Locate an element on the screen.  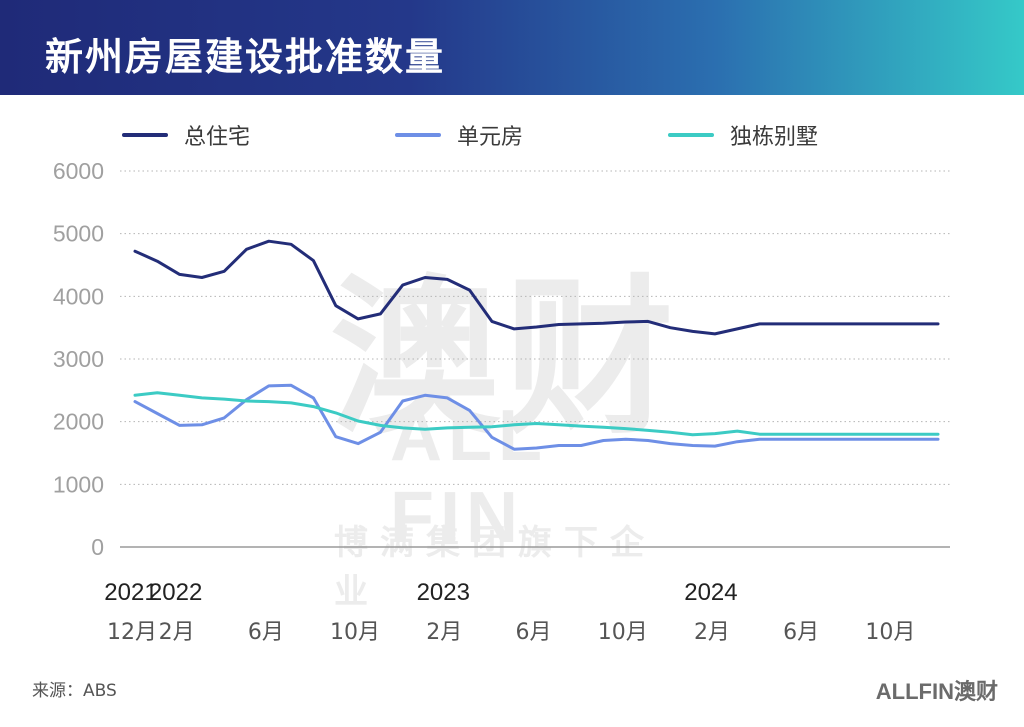
x-year-label: 2023 is located at coordinates (443, 592).